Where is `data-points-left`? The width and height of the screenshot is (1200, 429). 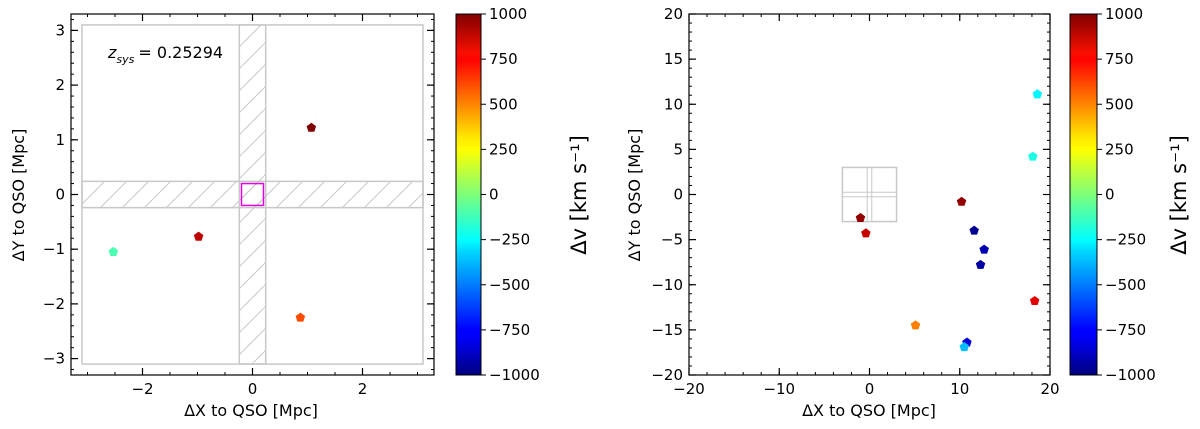 data-points-left is located at coordinates (212, 222).